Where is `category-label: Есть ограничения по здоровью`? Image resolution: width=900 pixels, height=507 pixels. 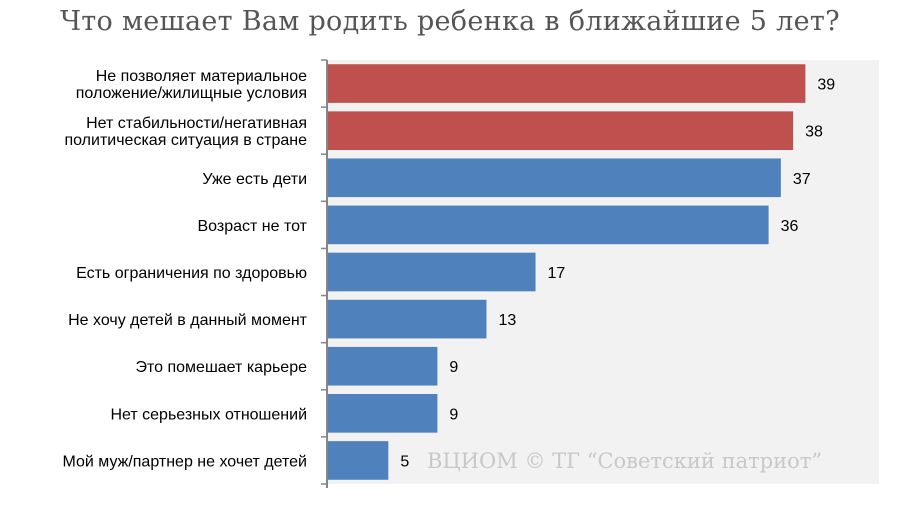
category-label: Есть ограничения по здоровью is located at coordinates (191, 273).